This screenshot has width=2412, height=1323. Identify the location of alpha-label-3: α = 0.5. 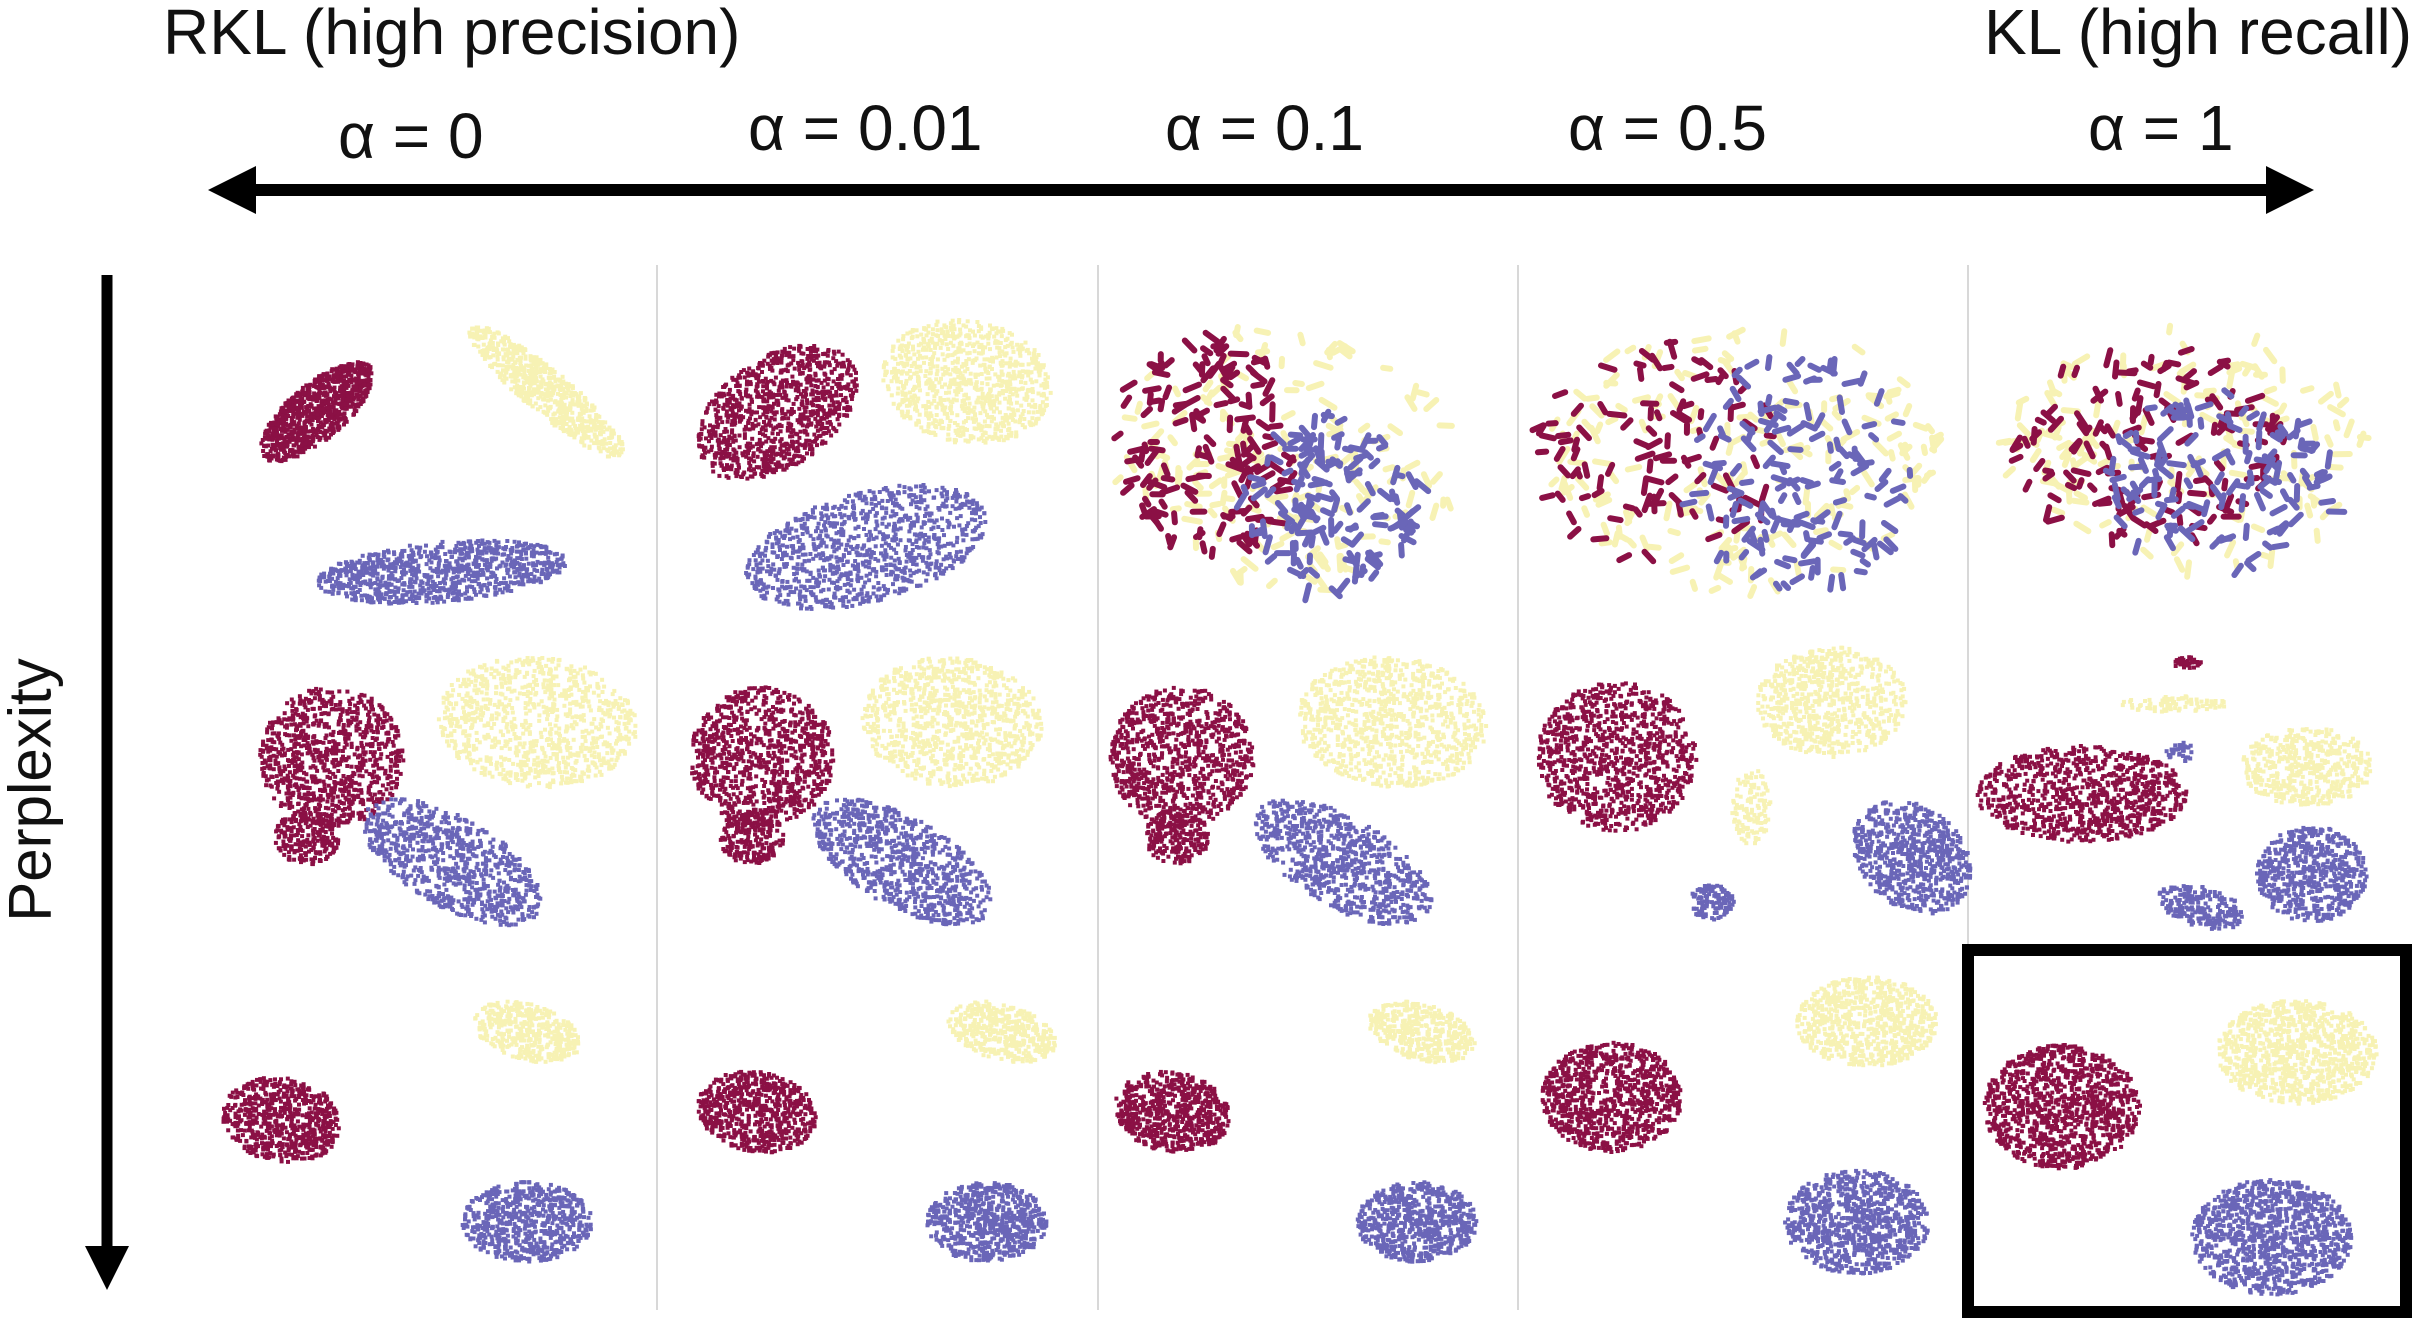
(1667, 128).